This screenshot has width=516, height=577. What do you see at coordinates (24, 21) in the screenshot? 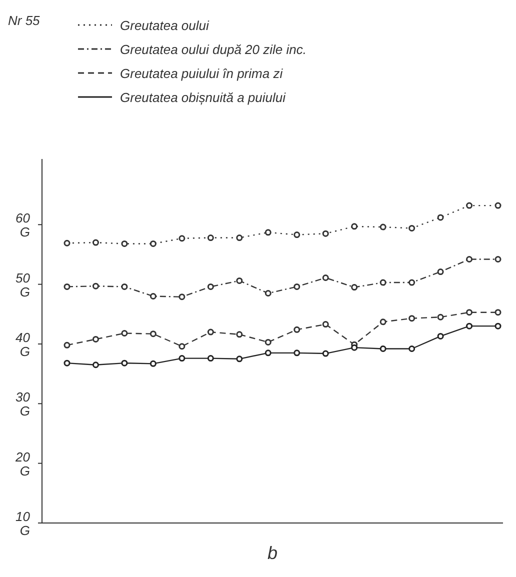
I see `chart-title: Nr 55` at bounding box center [24, 21].